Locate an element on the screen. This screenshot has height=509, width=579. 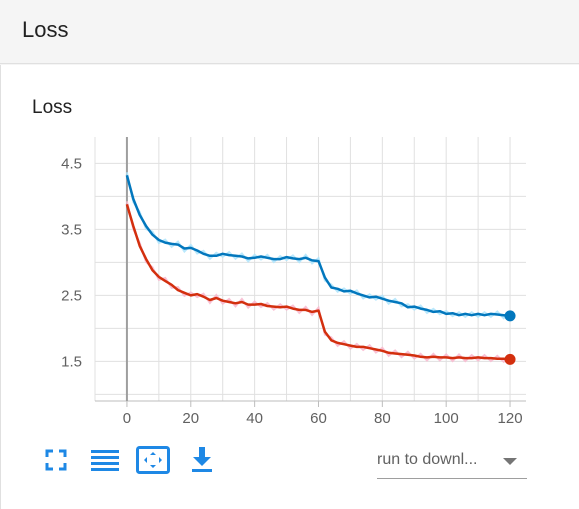
section-header: Loss is located at coordinates (289, 32).